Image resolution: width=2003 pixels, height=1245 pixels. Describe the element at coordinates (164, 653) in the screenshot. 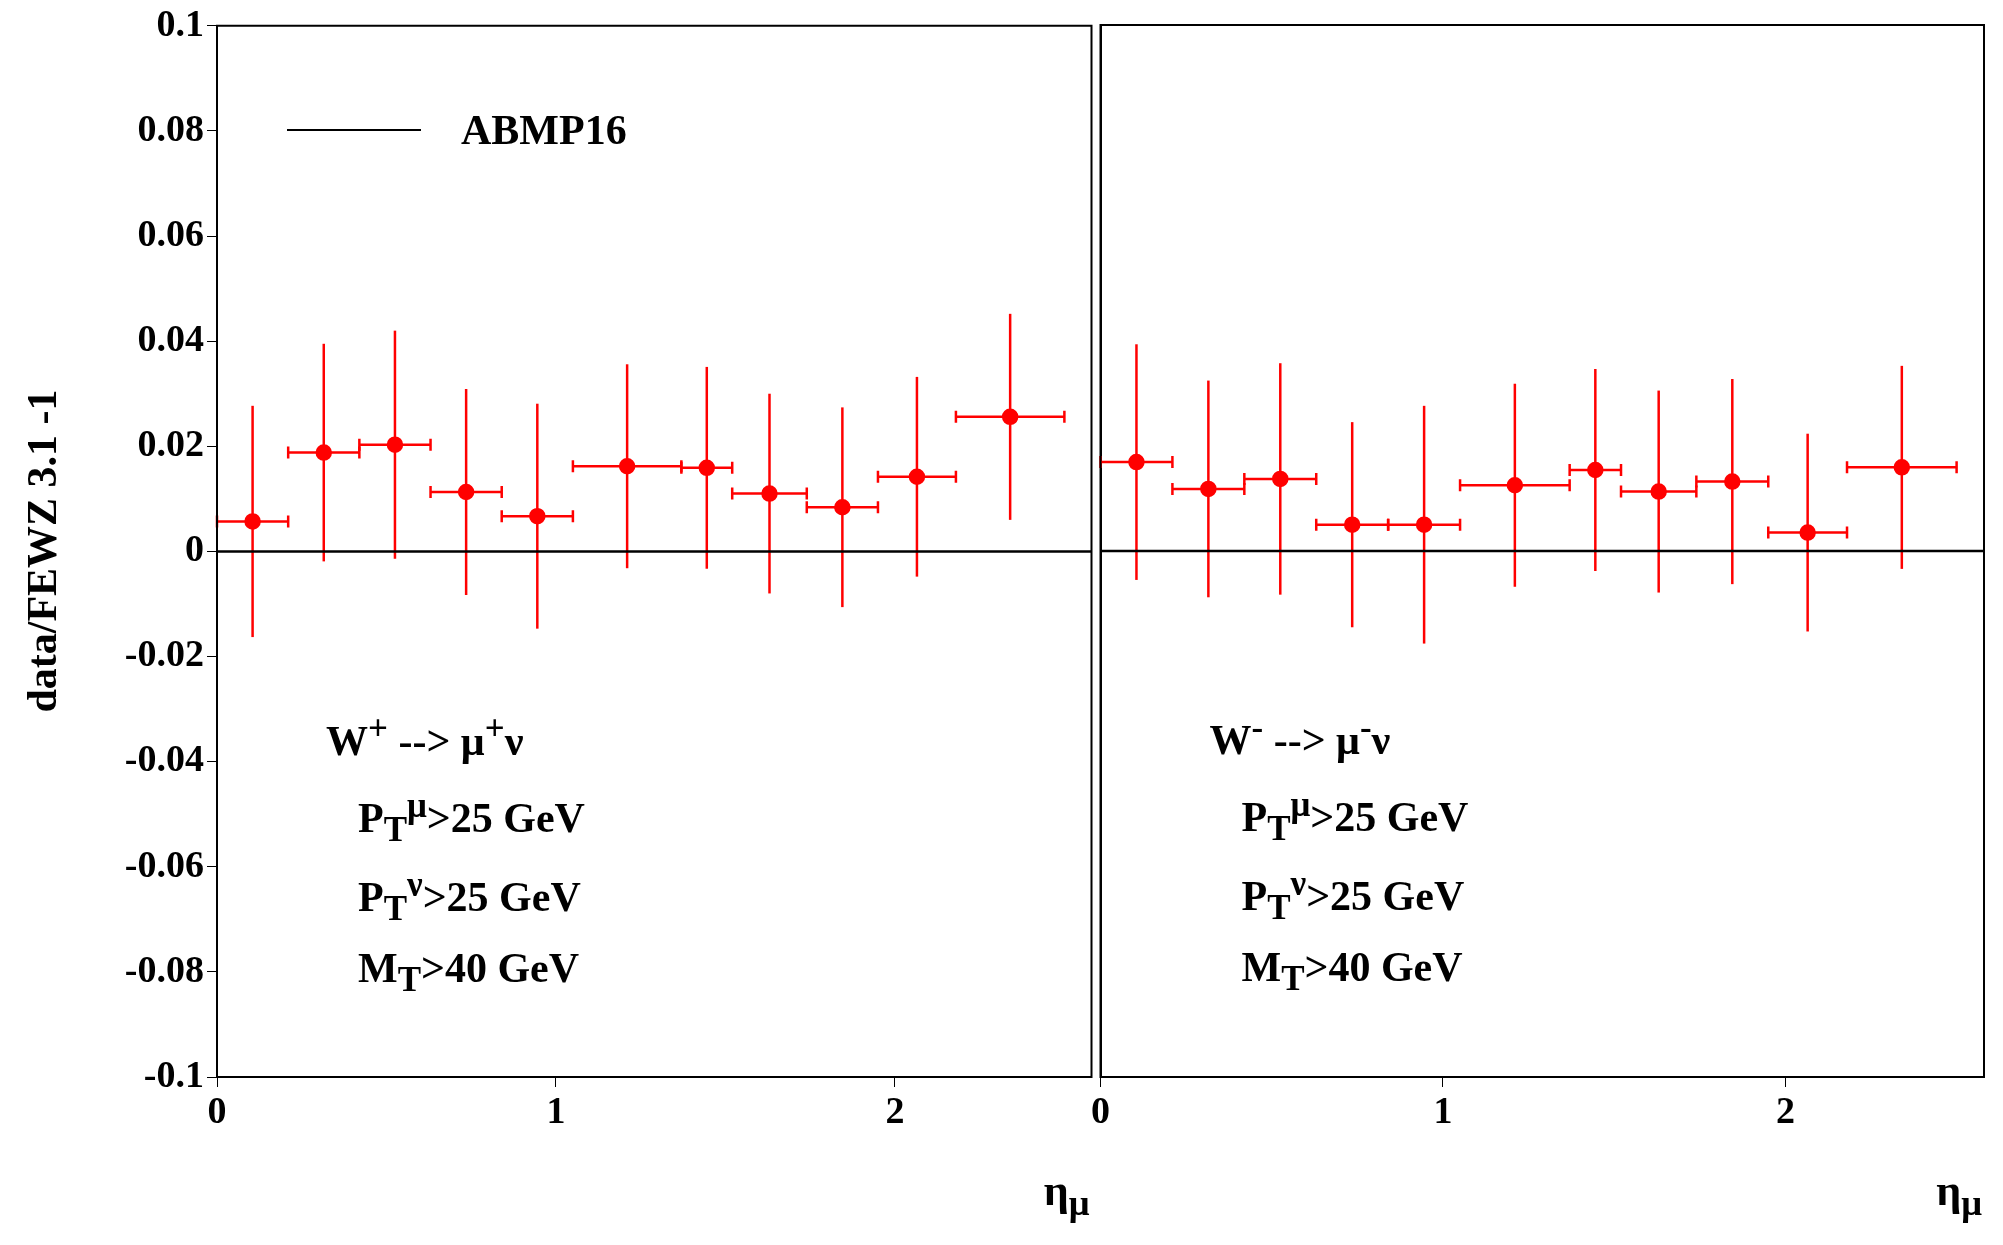

I see `y-tick-label: -0.02` at that location.